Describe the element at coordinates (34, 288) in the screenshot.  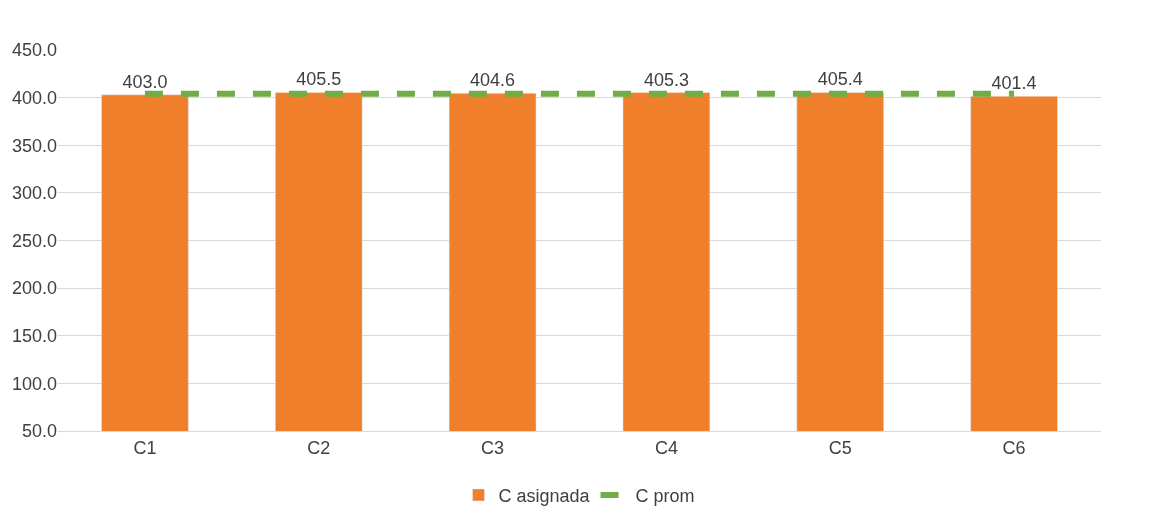
I see `y-tick-label: 200.0` at that location.